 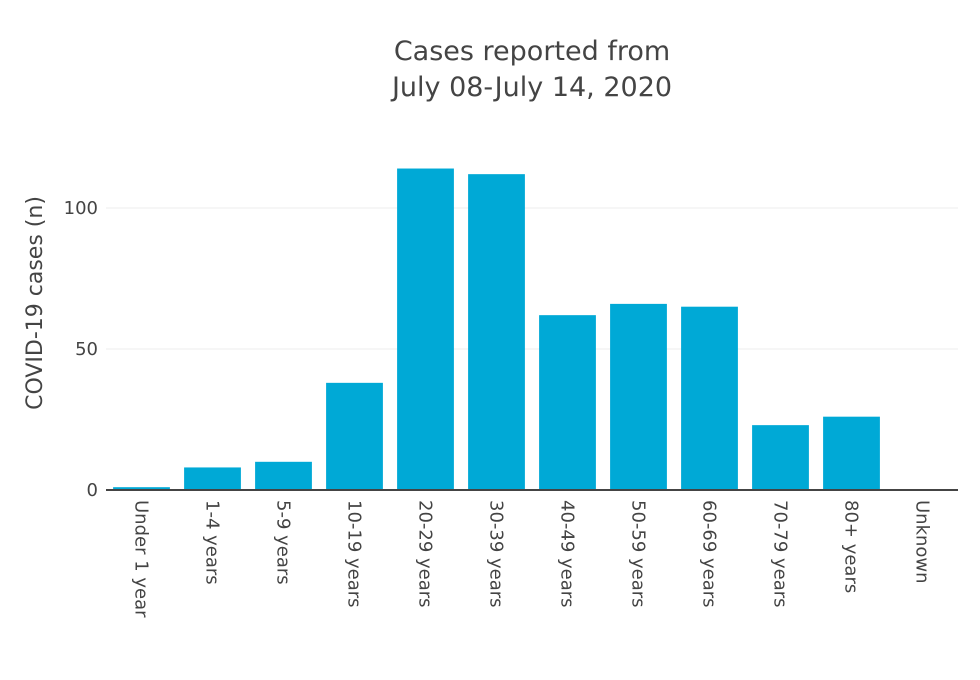 What do you see at coordinates (567, 554) in the screenshot?
I see `x-tick-label: 40-49 years` at bounding box center [567, 554].